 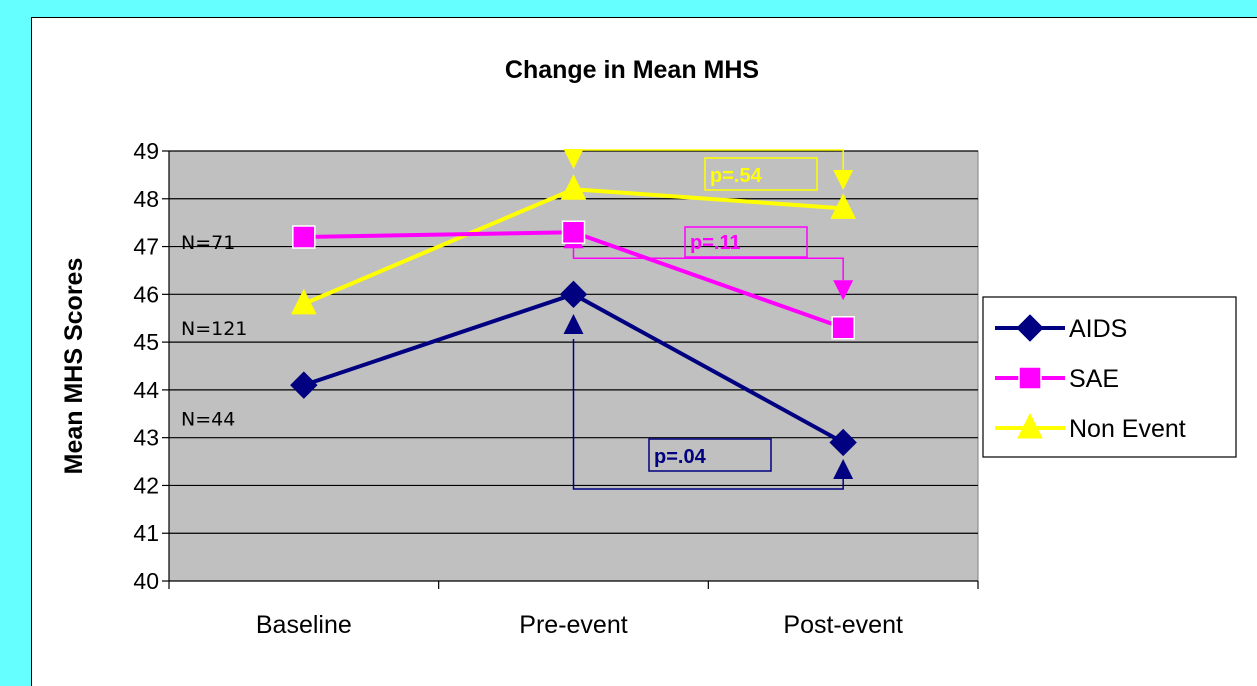 What do you see at coordinates (843, 625) in the screenshot?
I see `x-tick-label: Post-event` at bounding box center [843, 625].